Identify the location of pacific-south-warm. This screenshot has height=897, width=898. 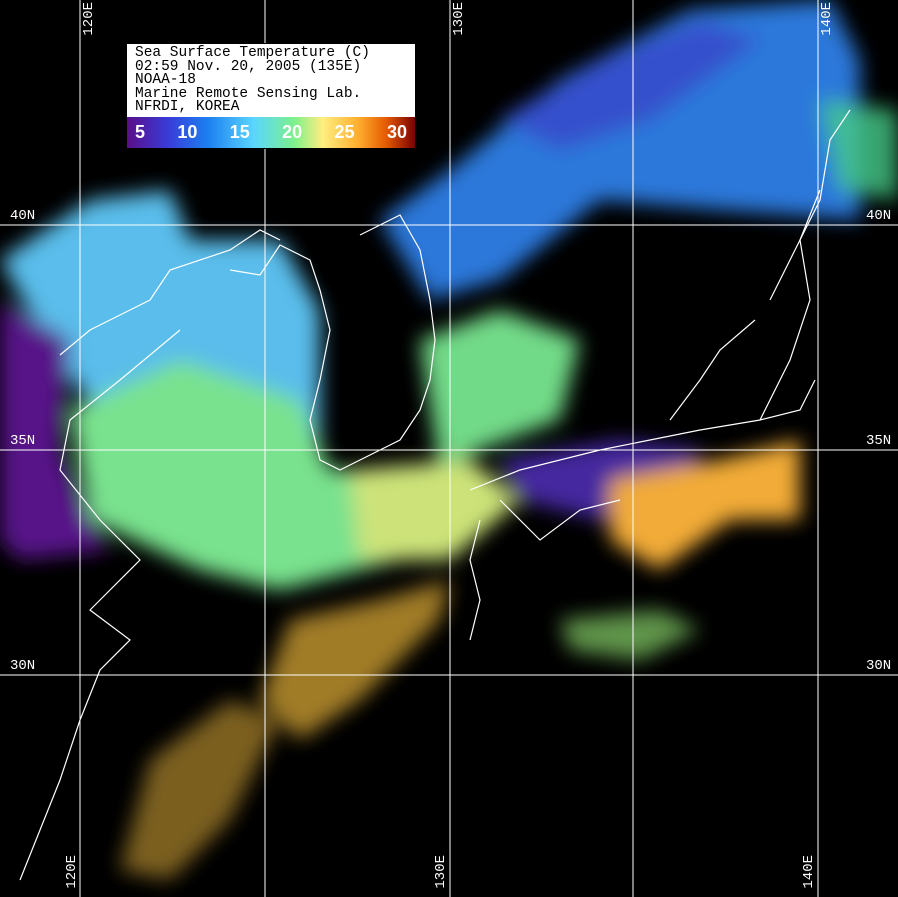
(705, 505).